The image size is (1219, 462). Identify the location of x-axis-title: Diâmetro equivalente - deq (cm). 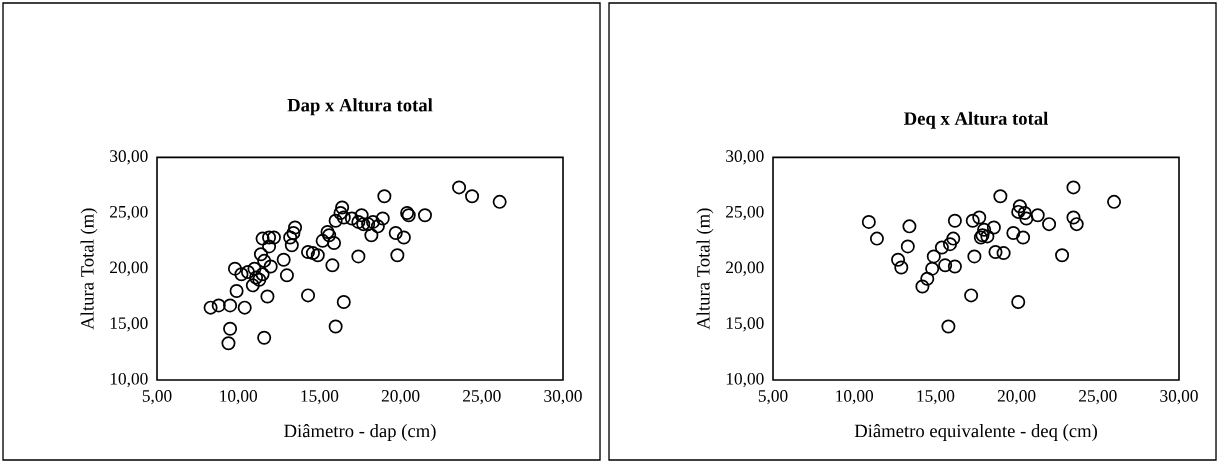
(975, 433).